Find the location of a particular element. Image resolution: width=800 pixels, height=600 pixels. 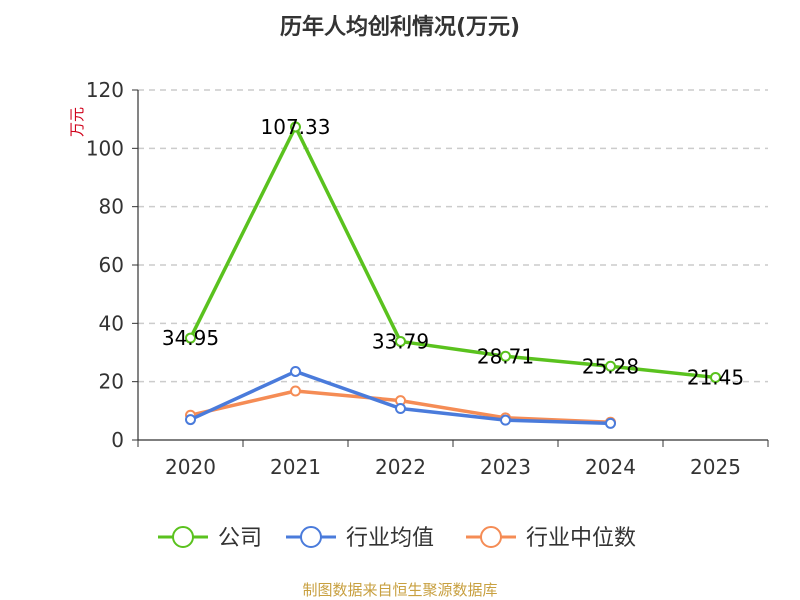

legend: 公司 行业均值 行业中位数 is located at coordinates (397, 538).